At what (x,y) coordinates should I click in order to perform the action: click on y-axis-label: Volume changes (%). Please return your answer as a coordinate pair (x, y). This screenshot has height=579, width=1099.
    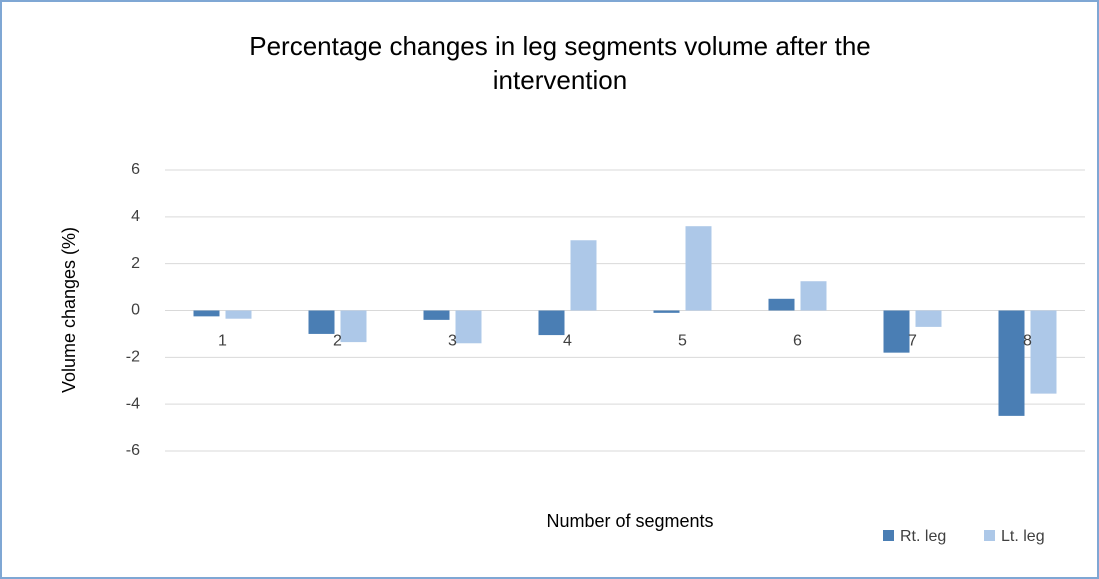
    Looking at the image, I should click on (69, 310).